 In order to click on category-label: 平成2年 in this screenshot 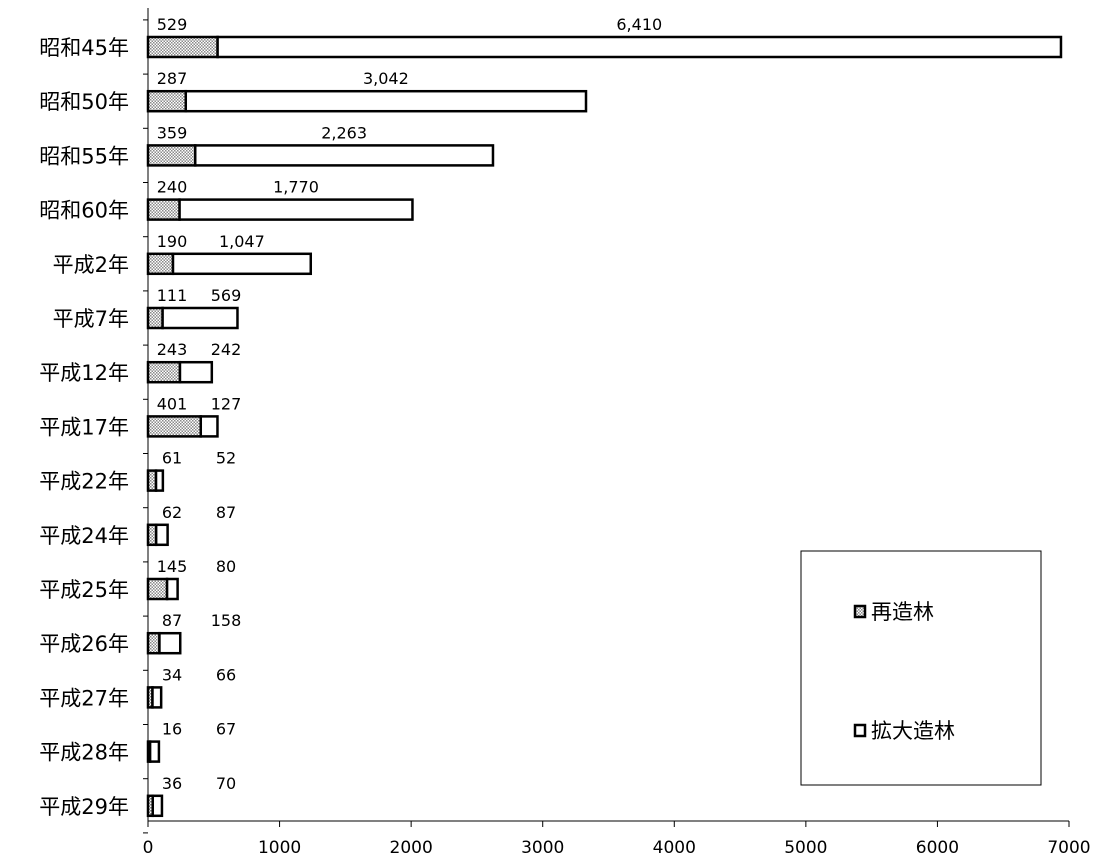, I will do `click(91, 265)`.